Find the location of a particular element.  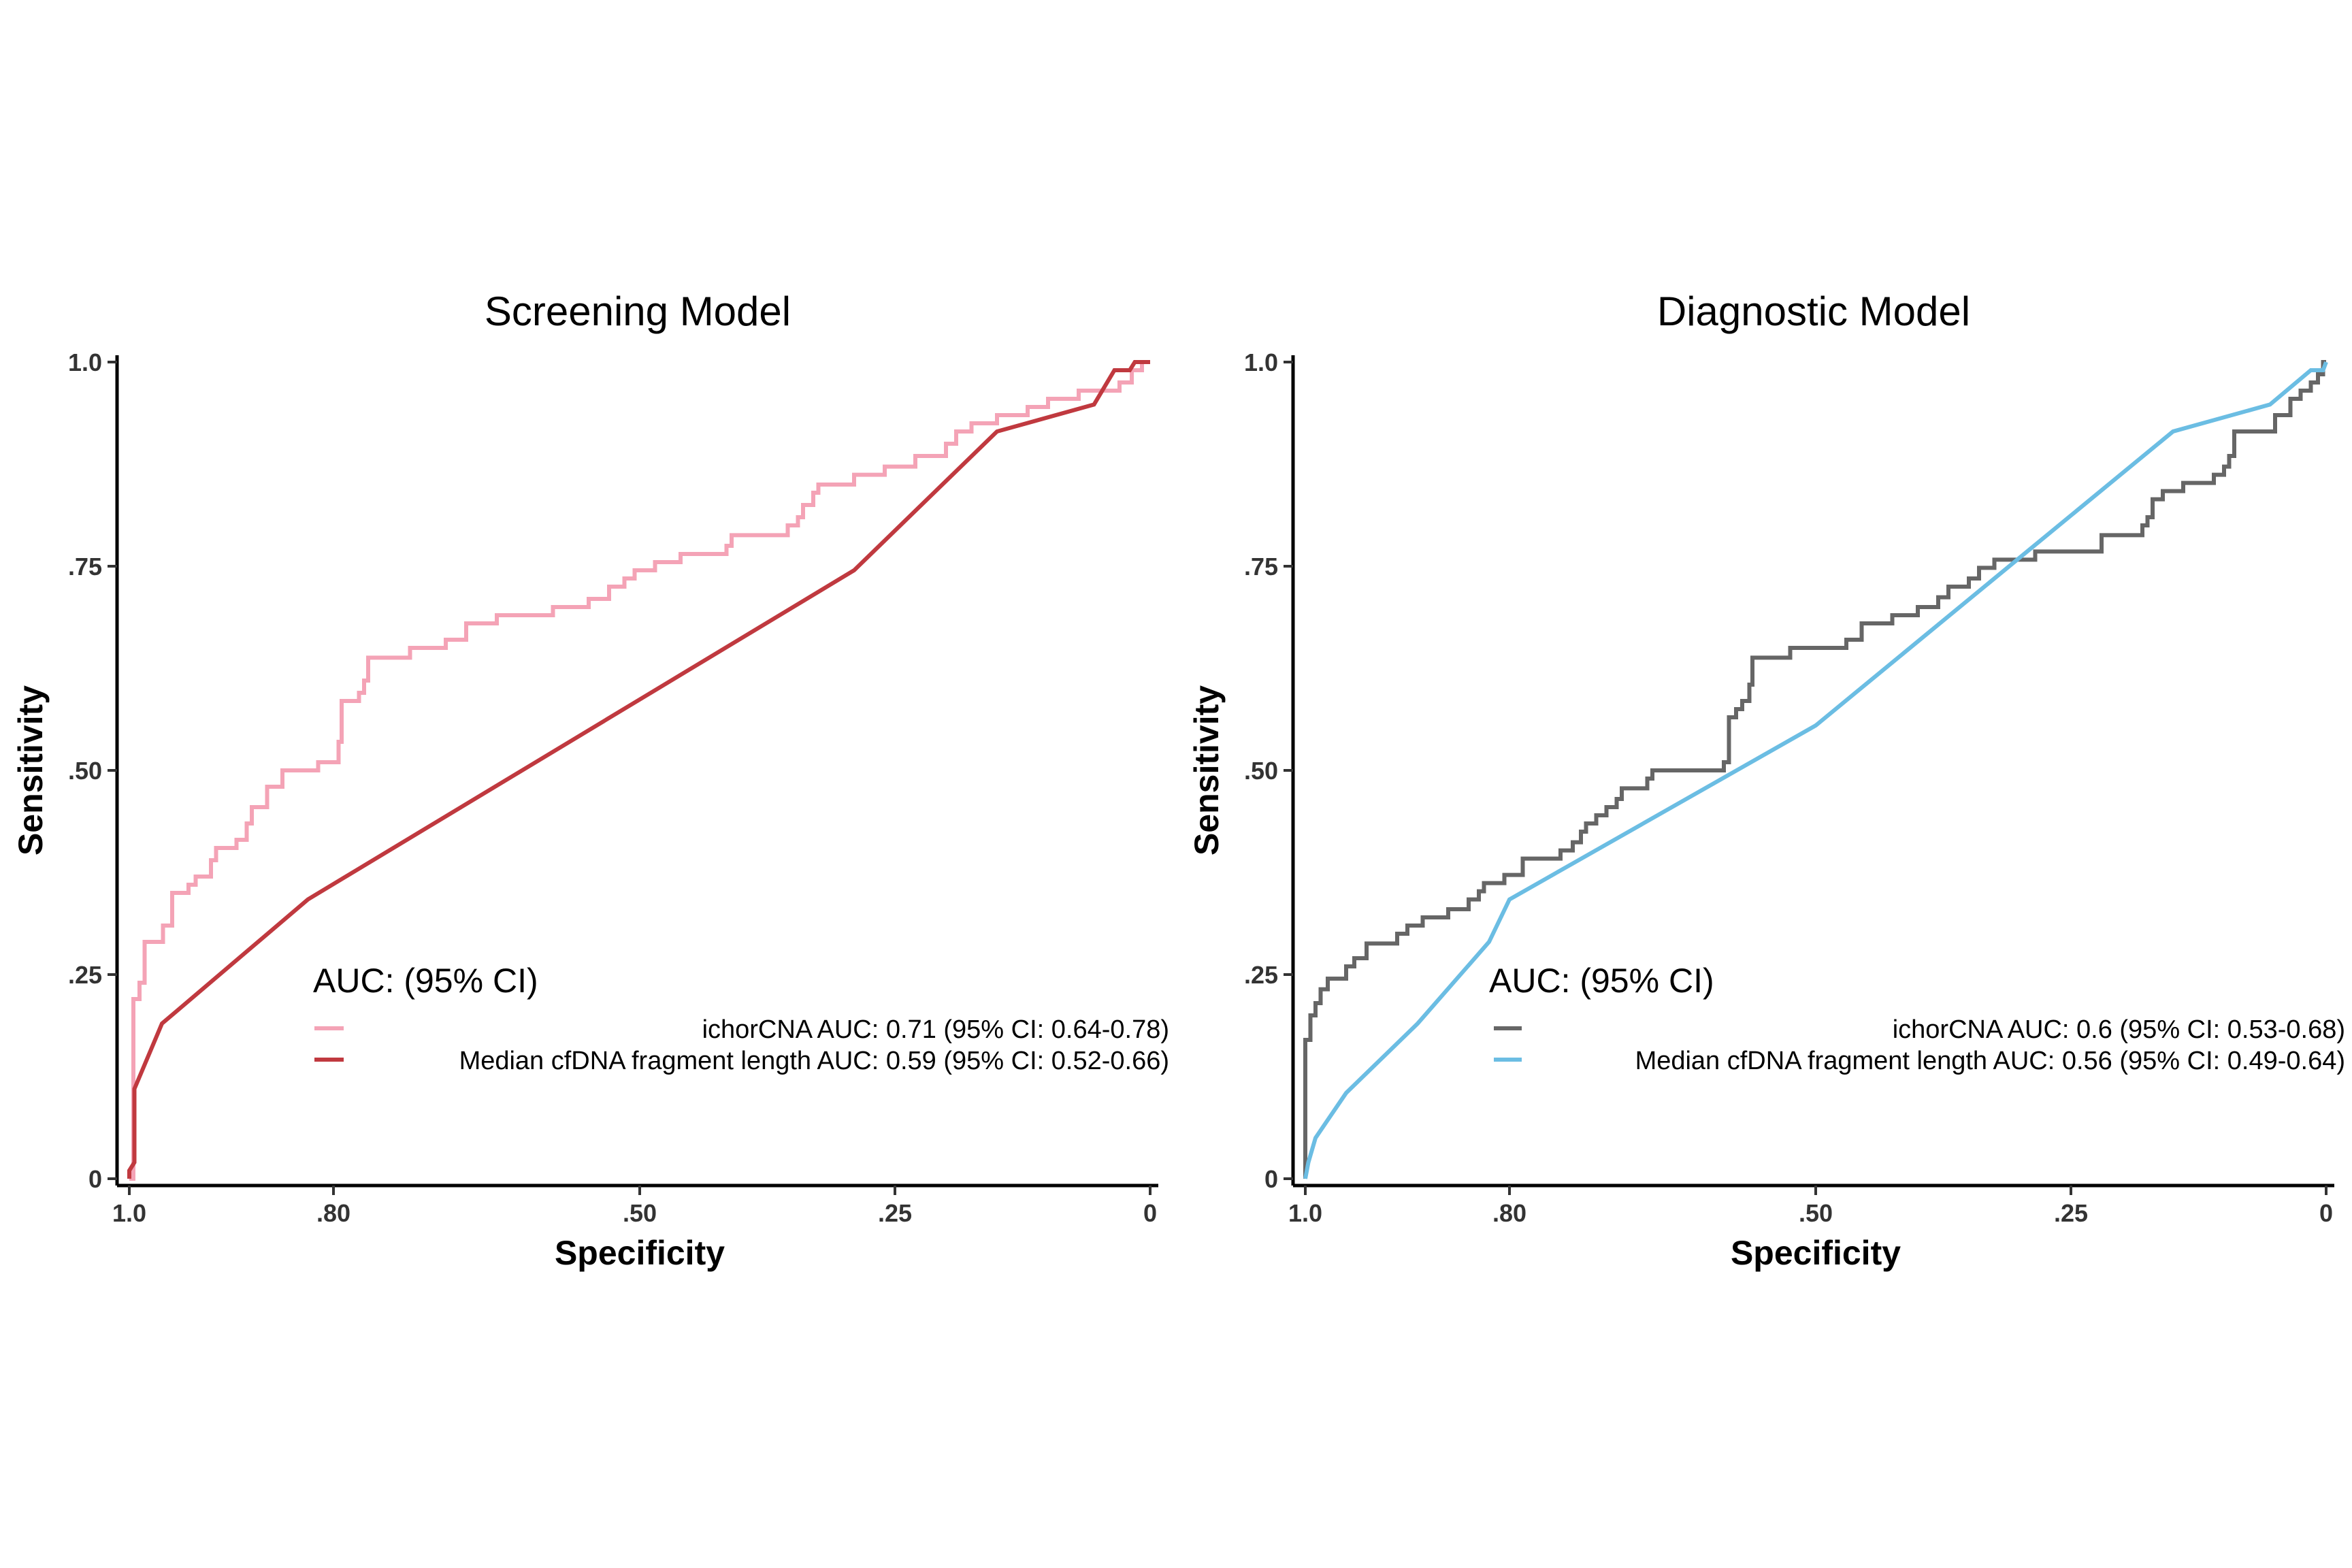

legend-label: ichorCNA AUC: 0.71 (95% CI: 0.64-0.78) is located at coordinates (936, 1029).